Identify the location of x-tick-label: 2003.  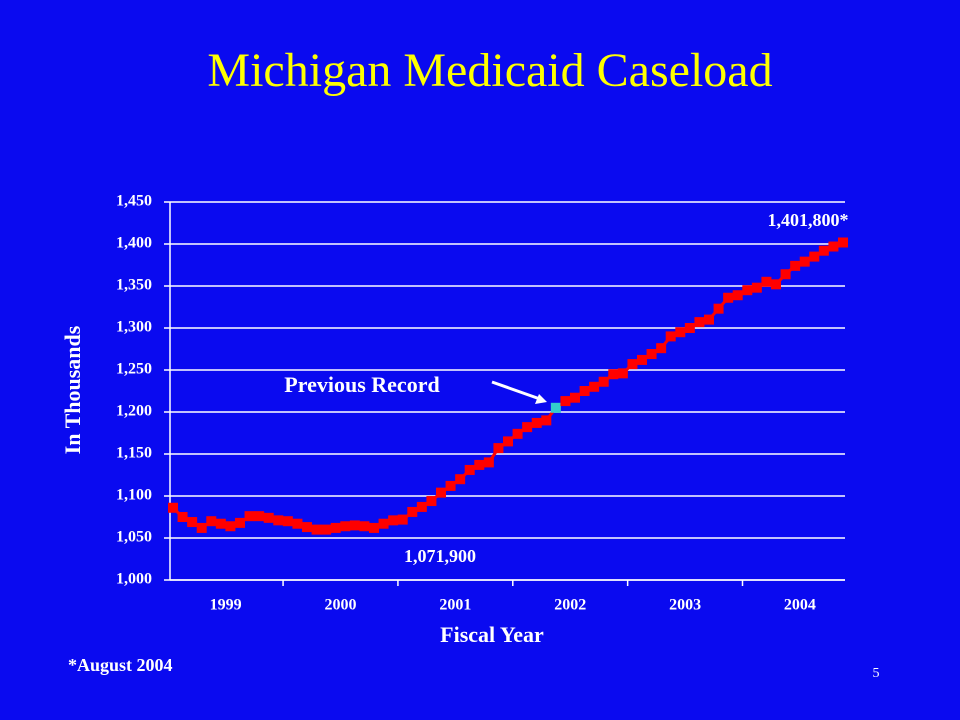
(685, 605).